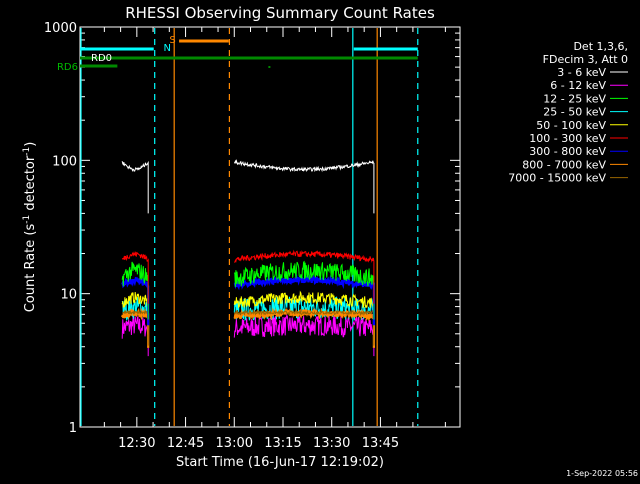 This screenshot has height=484, width=640. I want to click on legend-entry: 3 - 6 keV, so click(581, 72).